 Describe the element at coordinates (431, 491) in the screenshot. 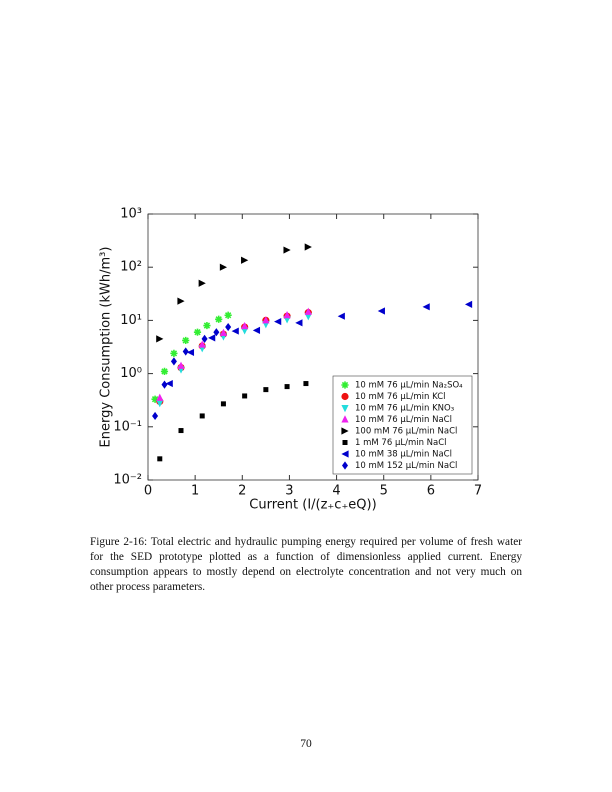

I see `x-tick-label: 6` at that location.